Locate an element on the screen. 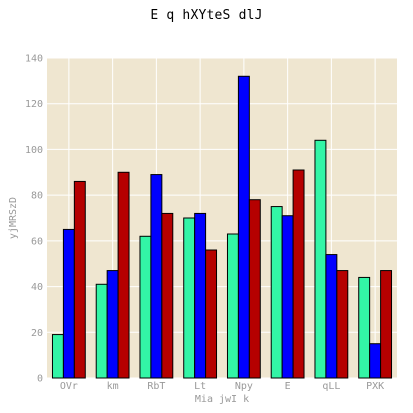 The image size is (413, 413). y-tick-label: 120 is located at coordinates (34, 104).